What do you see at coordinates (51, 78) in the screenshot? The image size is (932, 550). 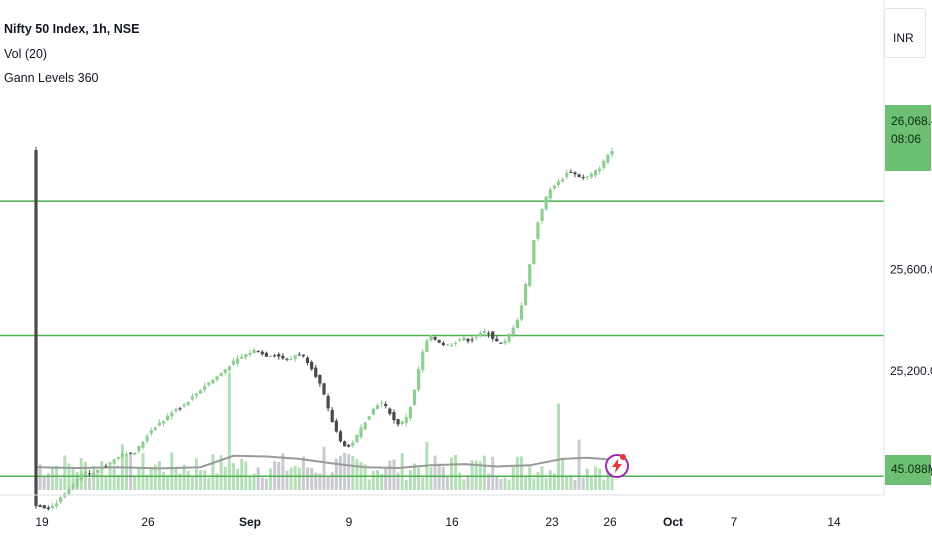 I see `gann-legend: Gann Levels 360` at bounding box center [51, 78].